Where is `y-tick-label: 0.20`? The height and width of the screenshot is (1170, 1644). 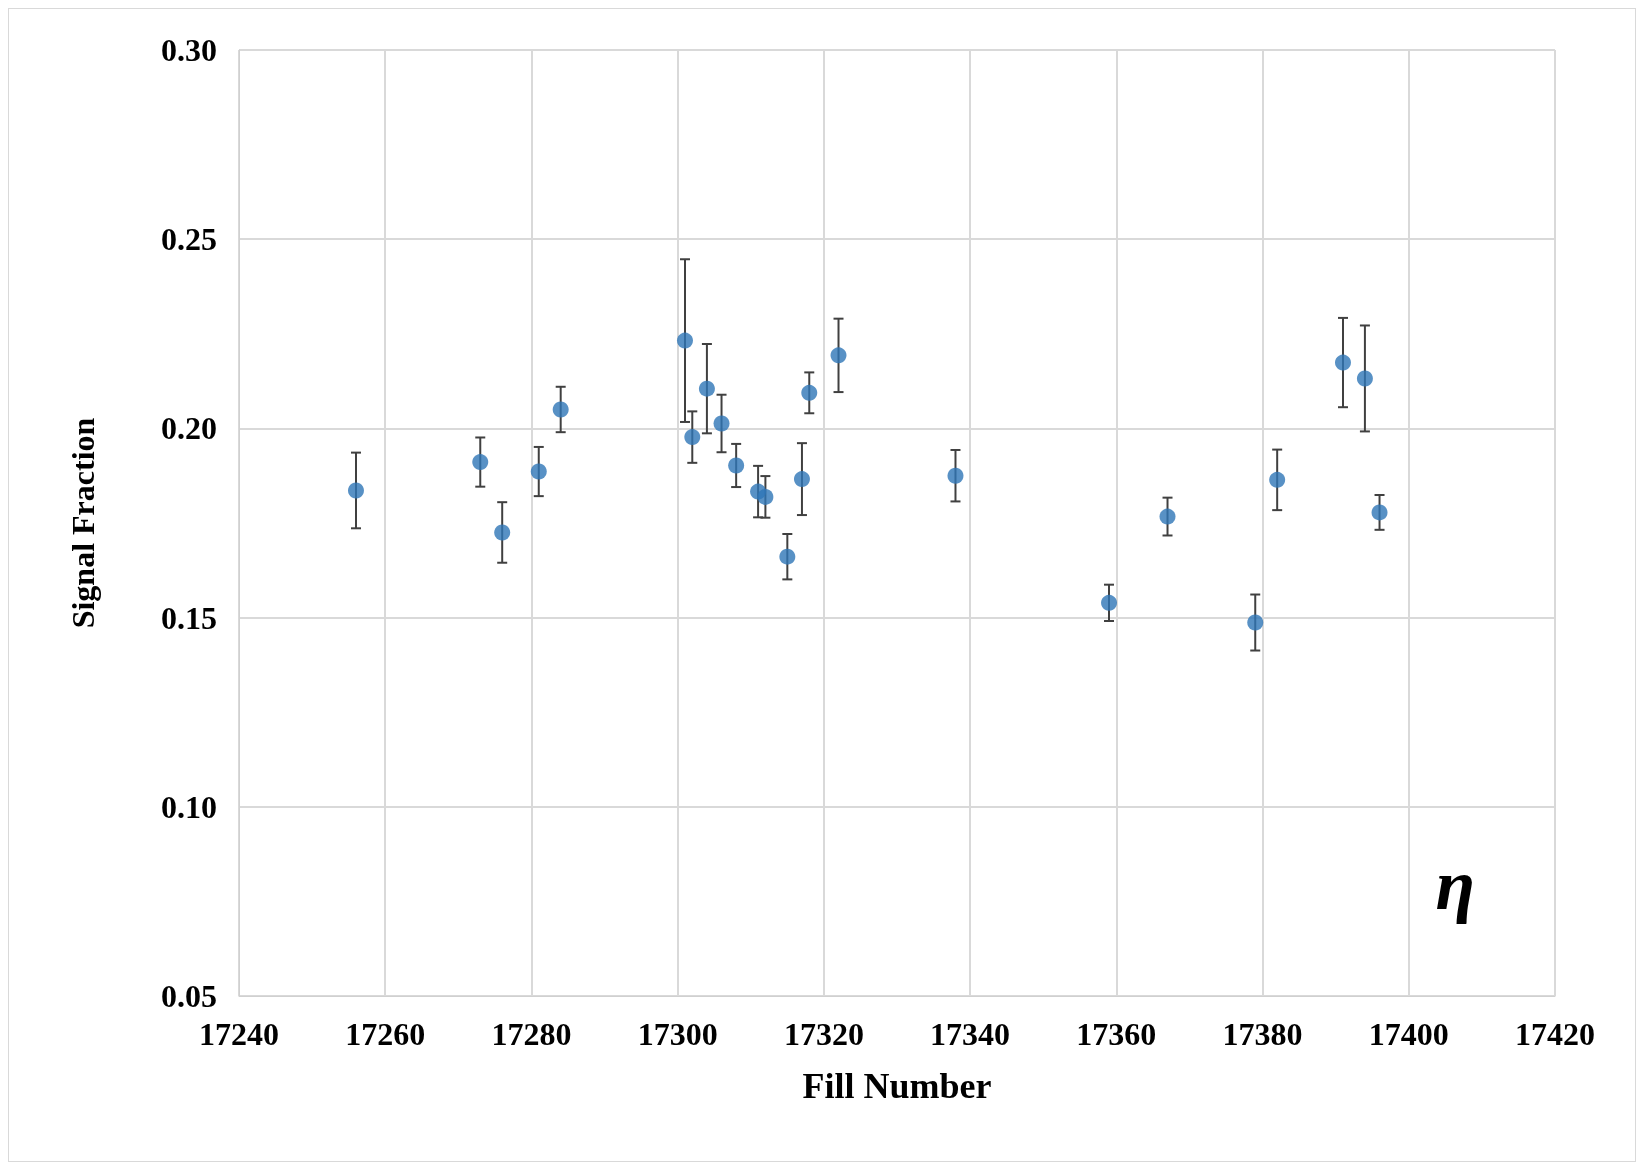 y-tick-label: 0.20 is located at coordinates (189, 428).